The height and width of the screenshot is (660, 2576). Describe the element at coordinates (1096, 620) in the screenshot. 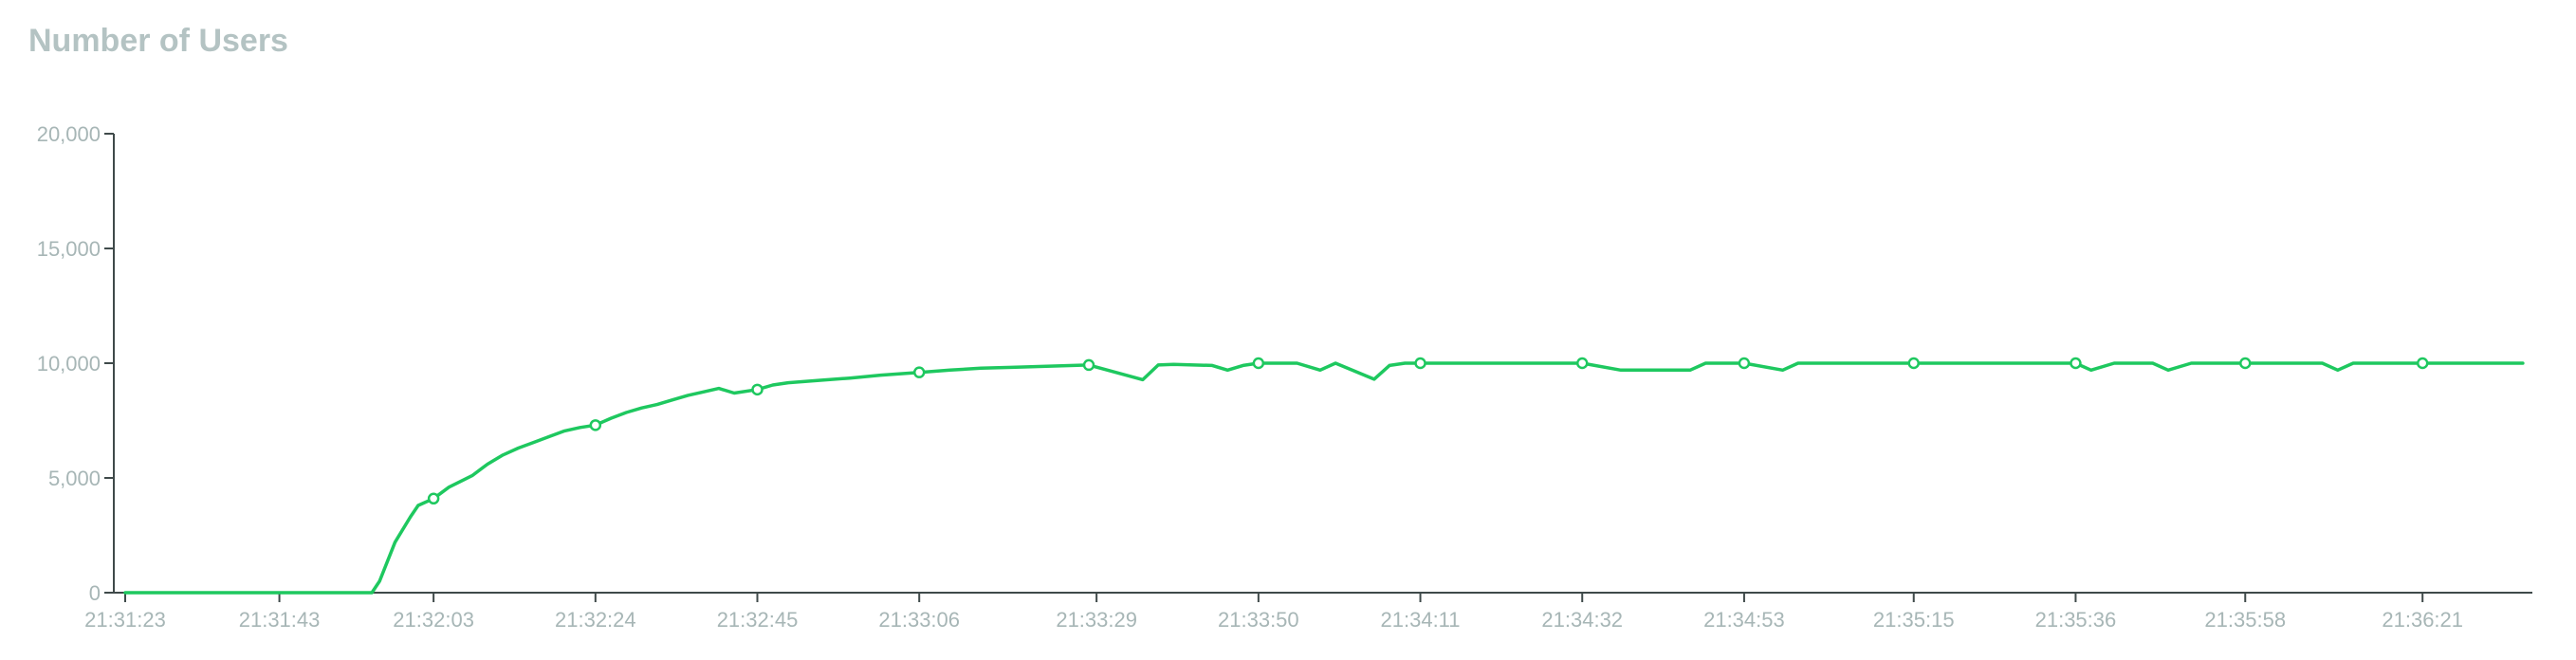

I see `x-tick-label: 21:33:29` at that location.